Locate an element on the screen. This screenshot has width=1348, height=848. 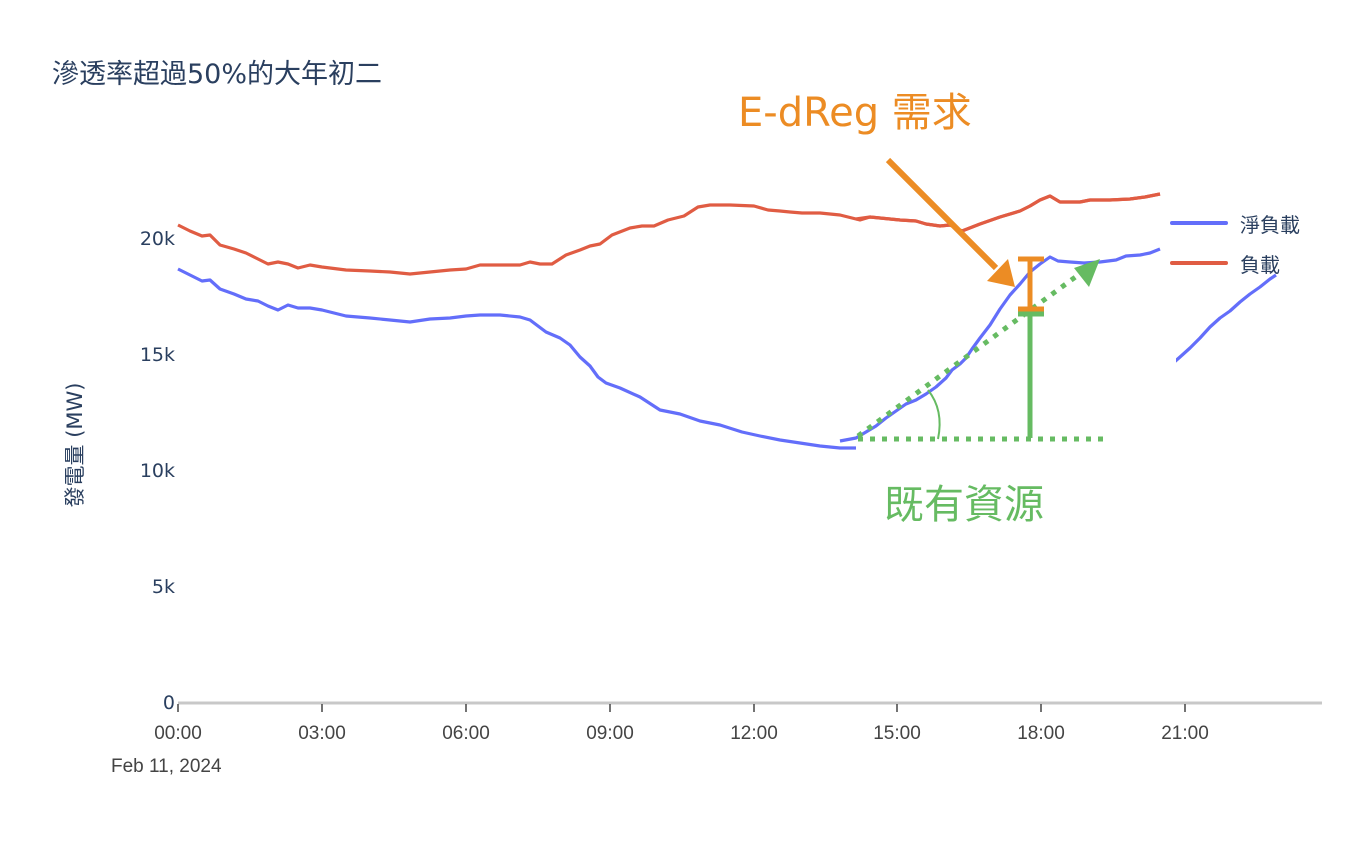
edreg-arrowhead-icon is located at coordinates (1001, 273).